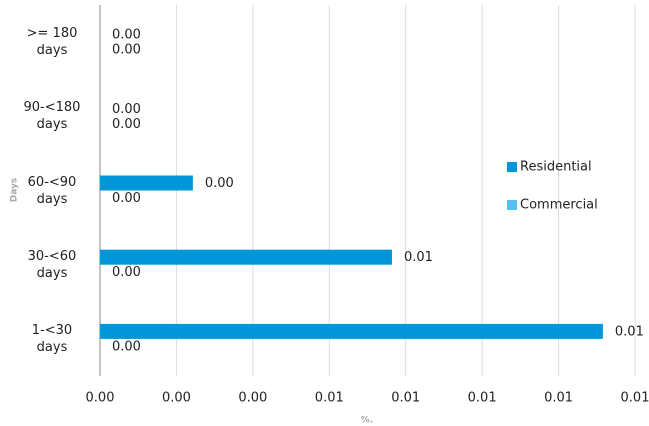 The width and height of the screenshot is (649, 426). What do you see at coordinates (52, 264) in the screenshot?
I see `y-tick-label: 30-<60 days` at bounding box center [52, 264].